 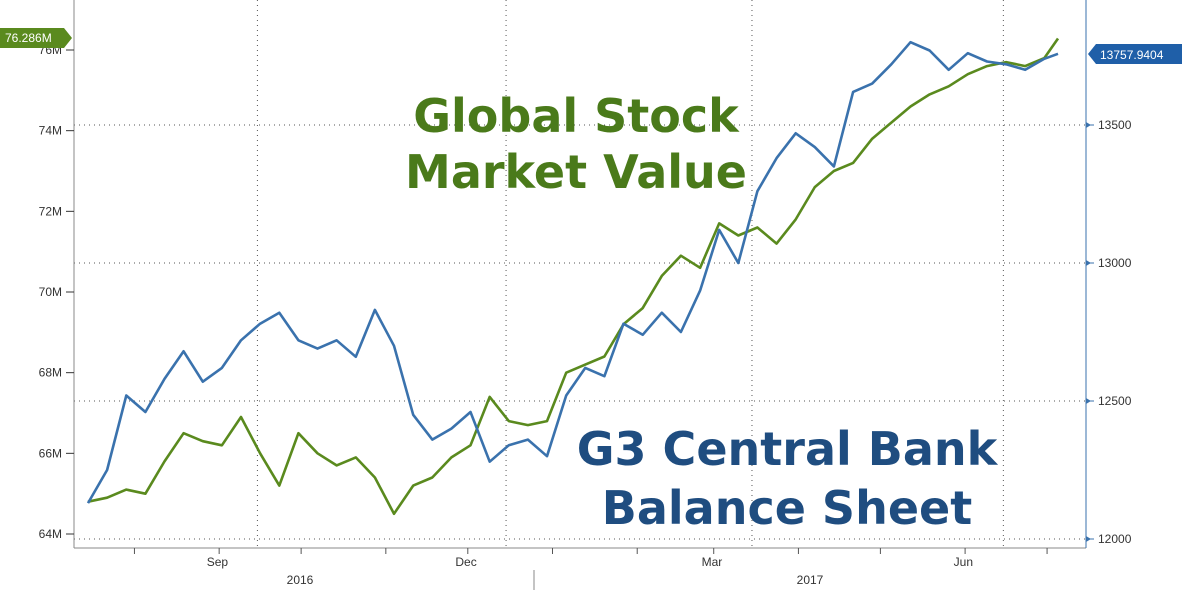 What do you see at coordinates (218, 562) in the screenshot?
I see `x-tick-label: Sep` at bounding box center [218, 562].